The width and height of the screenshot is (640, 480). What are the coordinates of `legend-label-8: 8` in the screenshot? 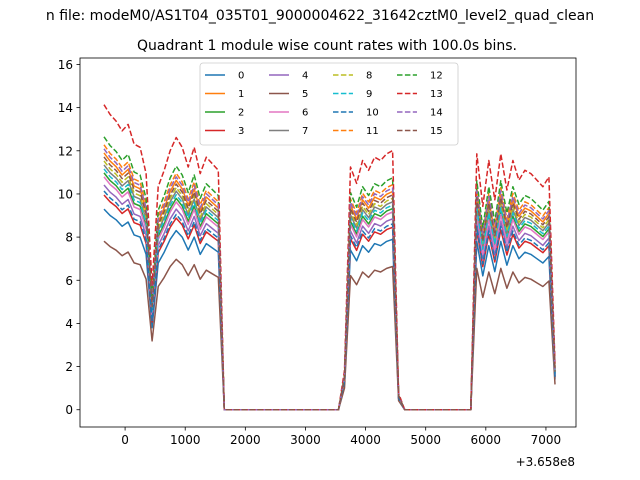 It's located at (369, 76).